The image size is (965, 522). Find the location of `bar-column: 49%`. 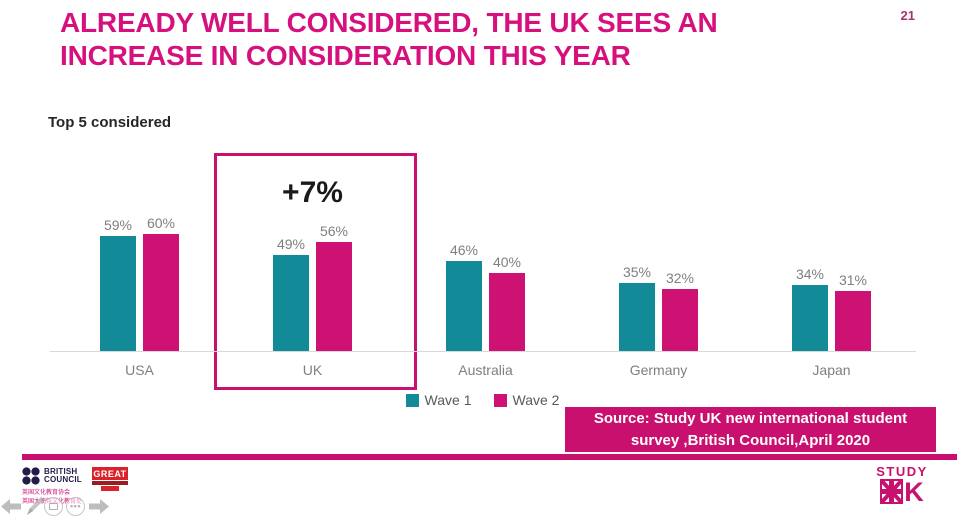

bar-column: 49% is located at coordinates (291, 293).